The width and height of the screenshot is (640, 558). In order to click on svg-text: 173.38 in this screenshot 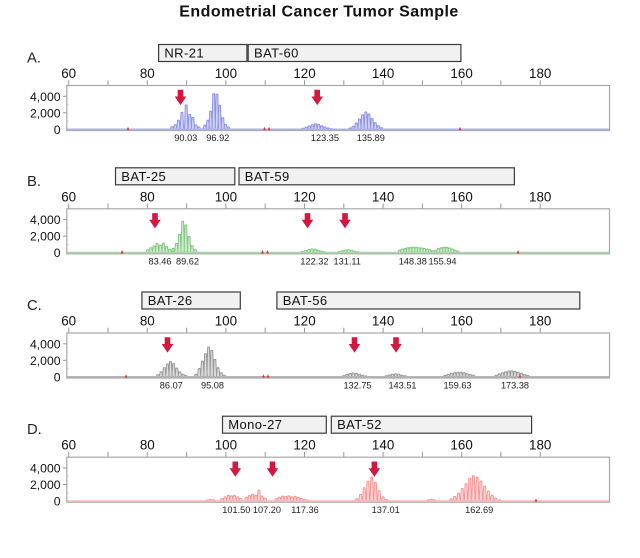, I will do `click(515, 386)`.